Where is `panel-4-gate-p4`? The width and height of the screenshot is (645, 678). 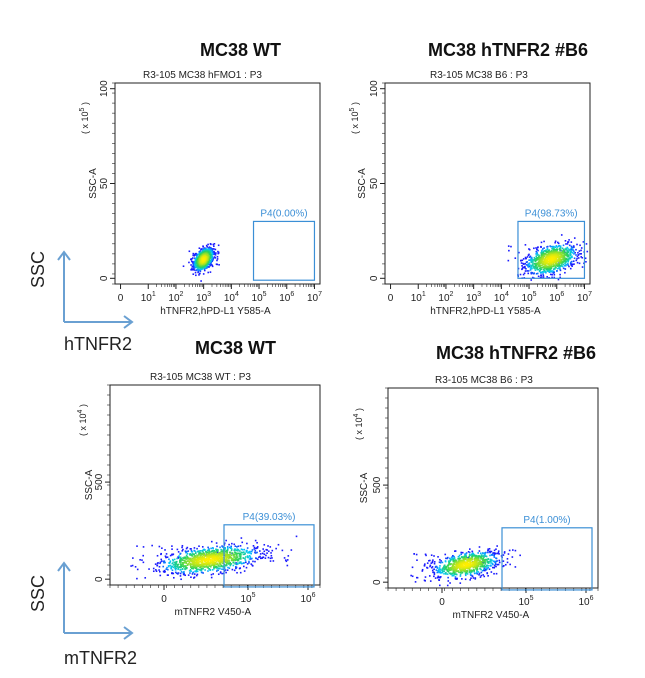 panel-4-gate-p4 is located at coordinates (547, 559).